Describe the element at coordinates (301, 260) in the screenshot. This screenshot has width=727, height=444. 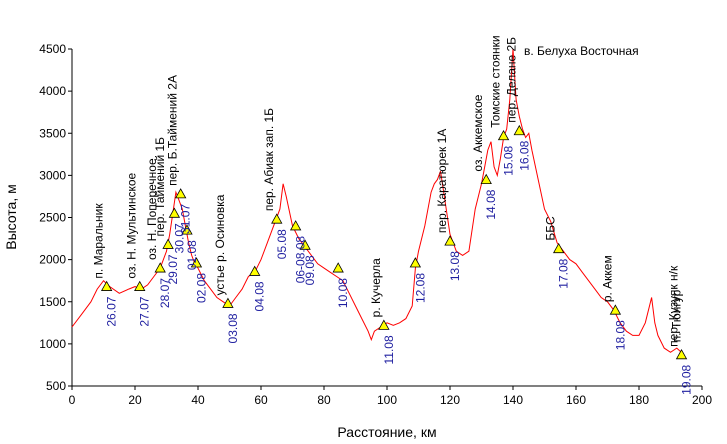
I see `point-date-label: 06-08.08` at that location.